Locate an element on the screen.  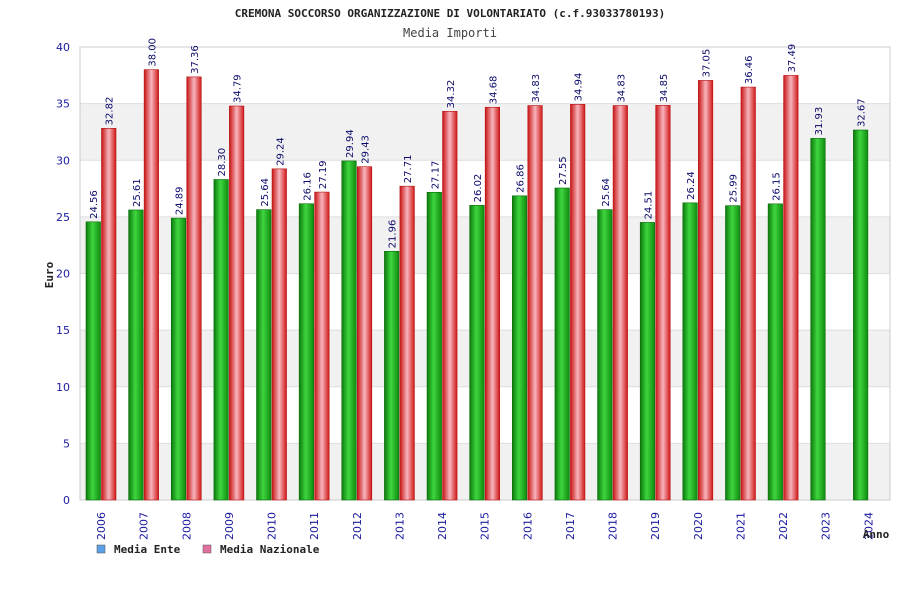
bar-media-nazionale-2017 is located at coordinates (578, 302).